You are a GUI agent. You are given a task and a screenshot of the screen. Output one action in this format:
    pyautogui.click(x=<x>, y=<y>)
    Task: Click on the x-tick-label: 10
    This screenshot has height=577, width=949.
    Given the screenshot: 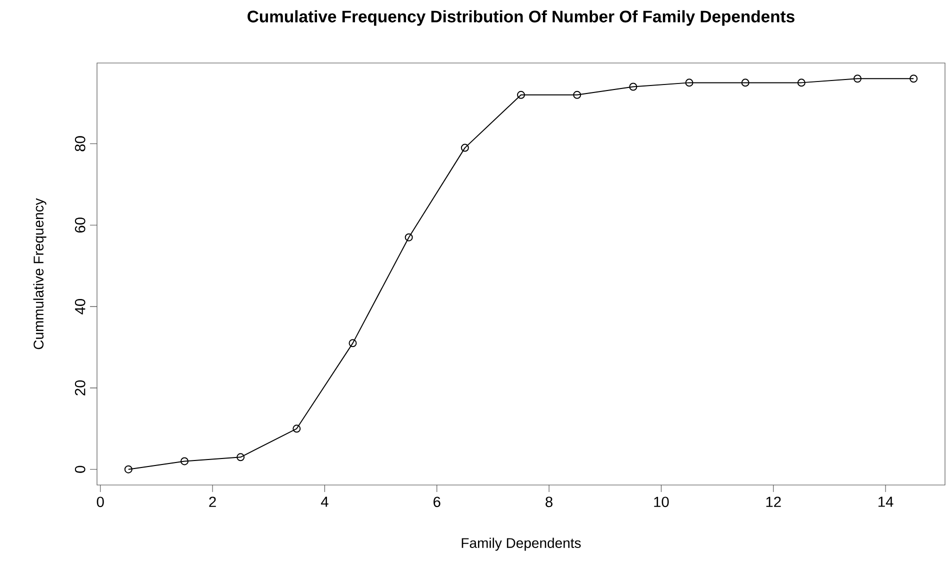 What is the action you would take?
    pyautogui.click(x=661, y=502)
    